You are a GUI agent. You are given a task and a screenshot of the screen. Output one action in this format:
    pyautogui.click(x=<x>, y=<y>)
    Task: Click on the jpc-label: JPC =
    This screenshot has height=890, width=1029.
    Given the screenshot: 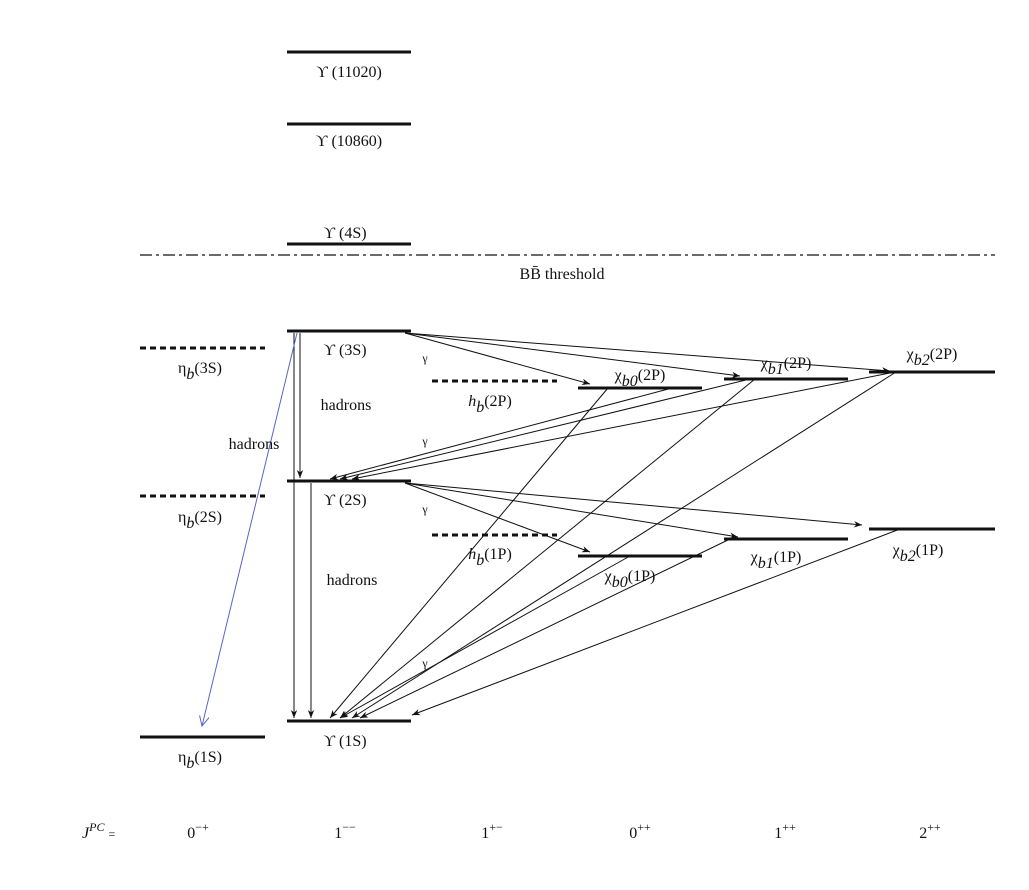 What is the action you would take?
    pyautogui.click(x=98, y=831)
    